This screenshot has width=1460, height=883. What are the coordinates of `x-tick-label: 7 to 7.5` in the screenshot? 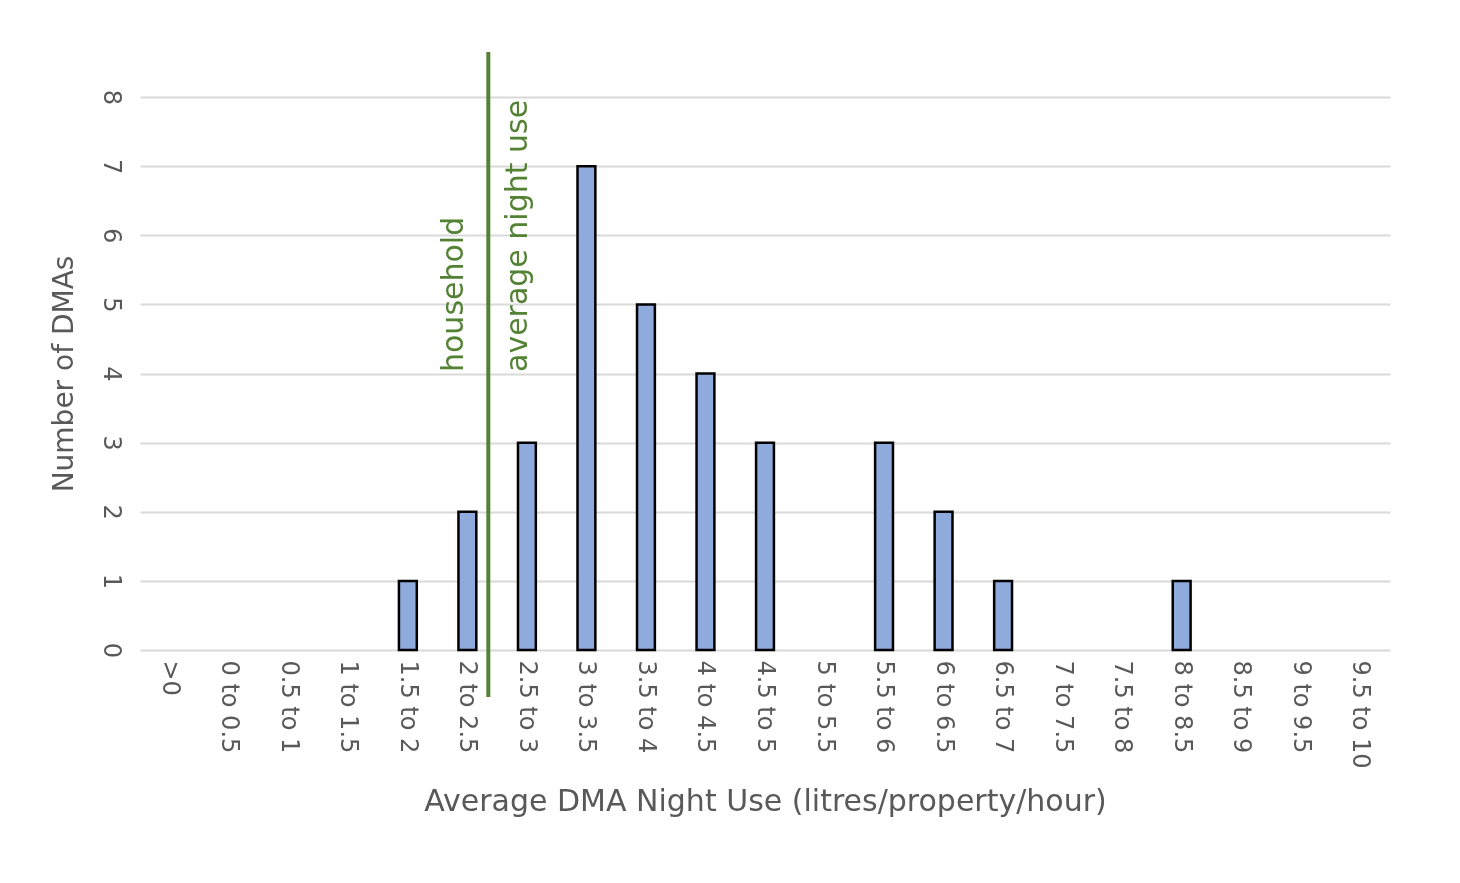 It's located at (1063, 707).